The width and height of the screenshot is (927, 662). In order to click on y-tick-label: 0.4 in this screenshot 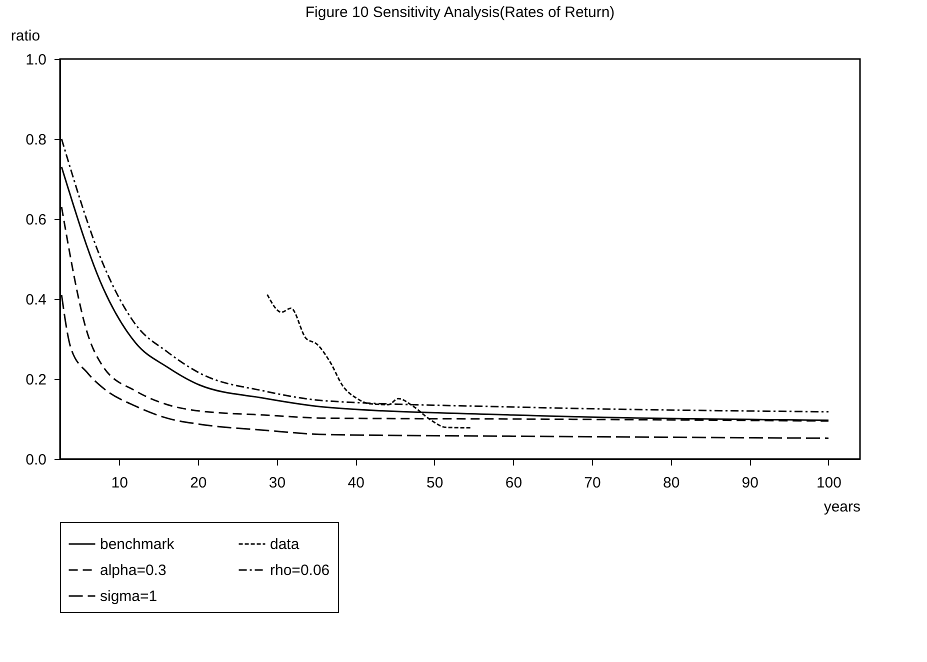, I will do `click(36, 300)`.